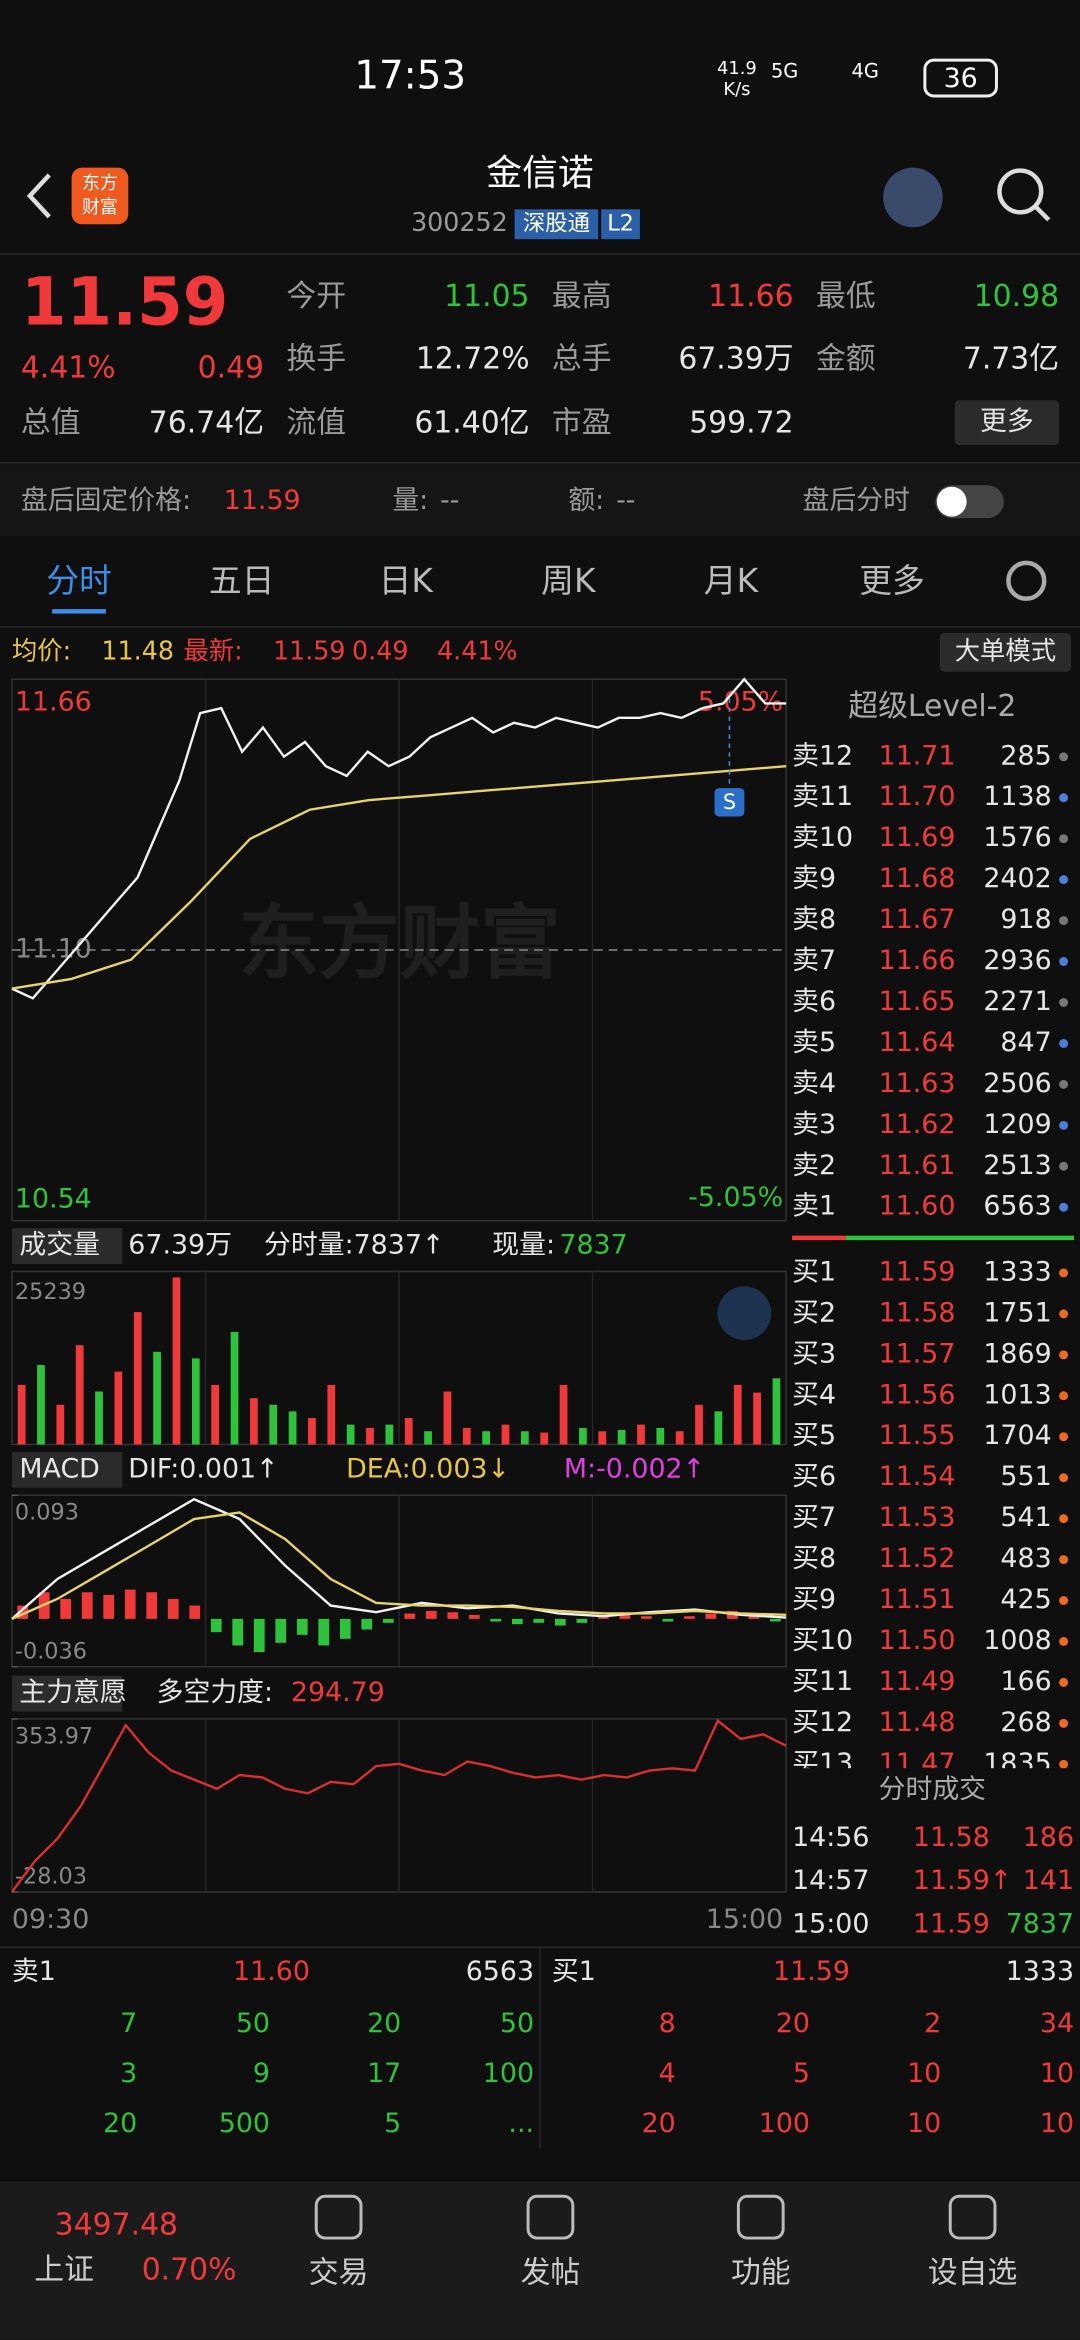 This screenshot has height=2340, width=1080. Describe the element at coordinates (814, 1312) in the screenshot. I see `book-level: 买2` at that location.